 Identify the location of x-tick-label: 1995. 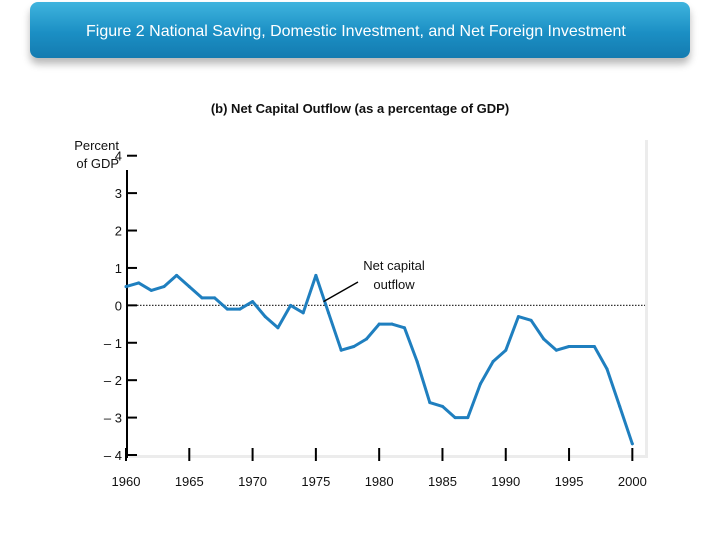
(569, 481).